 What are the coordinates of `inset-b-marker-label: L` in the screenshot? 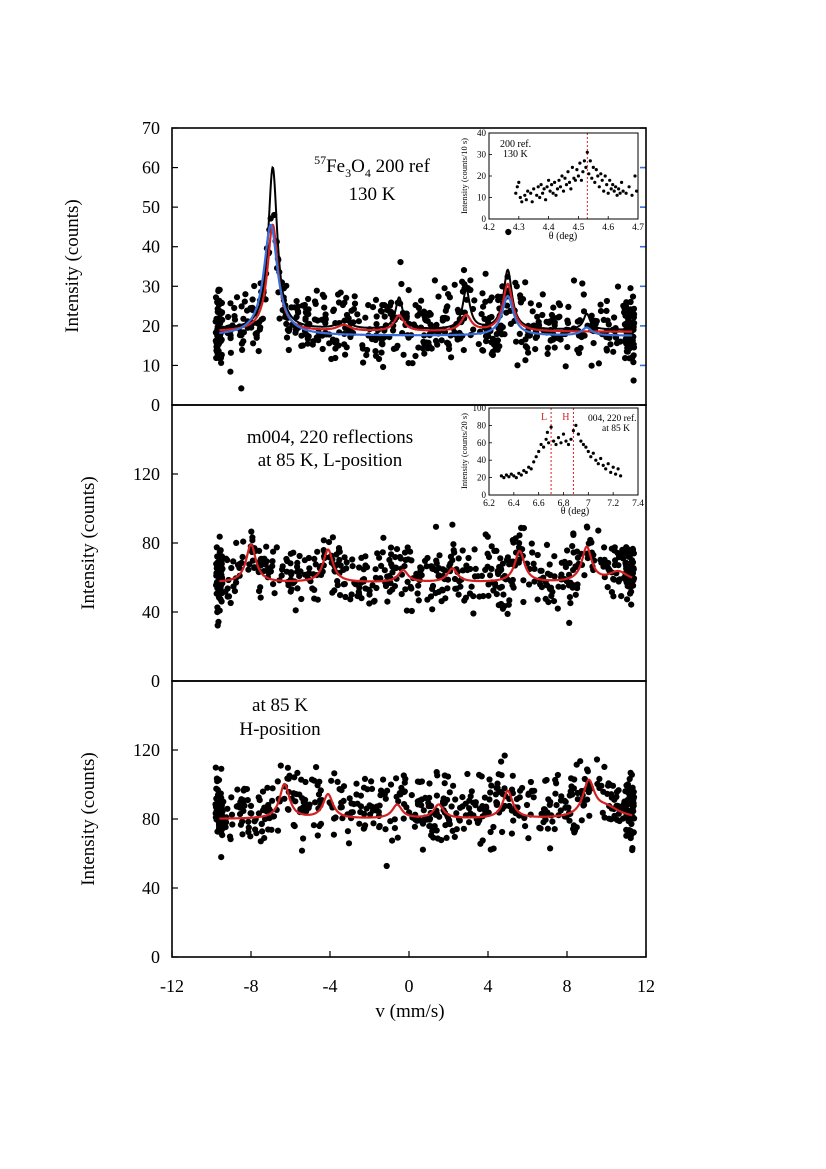 It's located at (544, 417).